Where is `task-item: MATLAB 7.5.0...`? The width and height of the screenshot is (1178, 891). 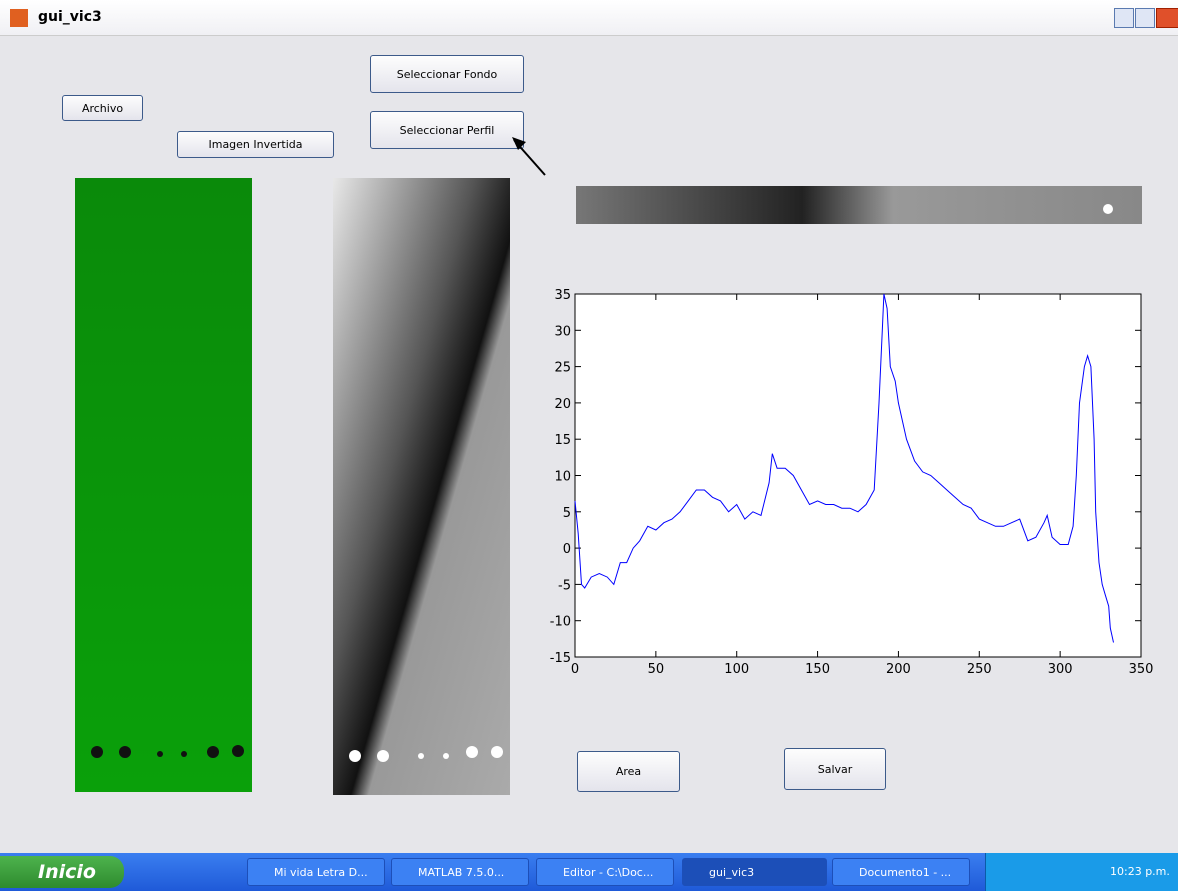 task-item: MATLAB 7.5.0... is located at coordinates (460, 872).